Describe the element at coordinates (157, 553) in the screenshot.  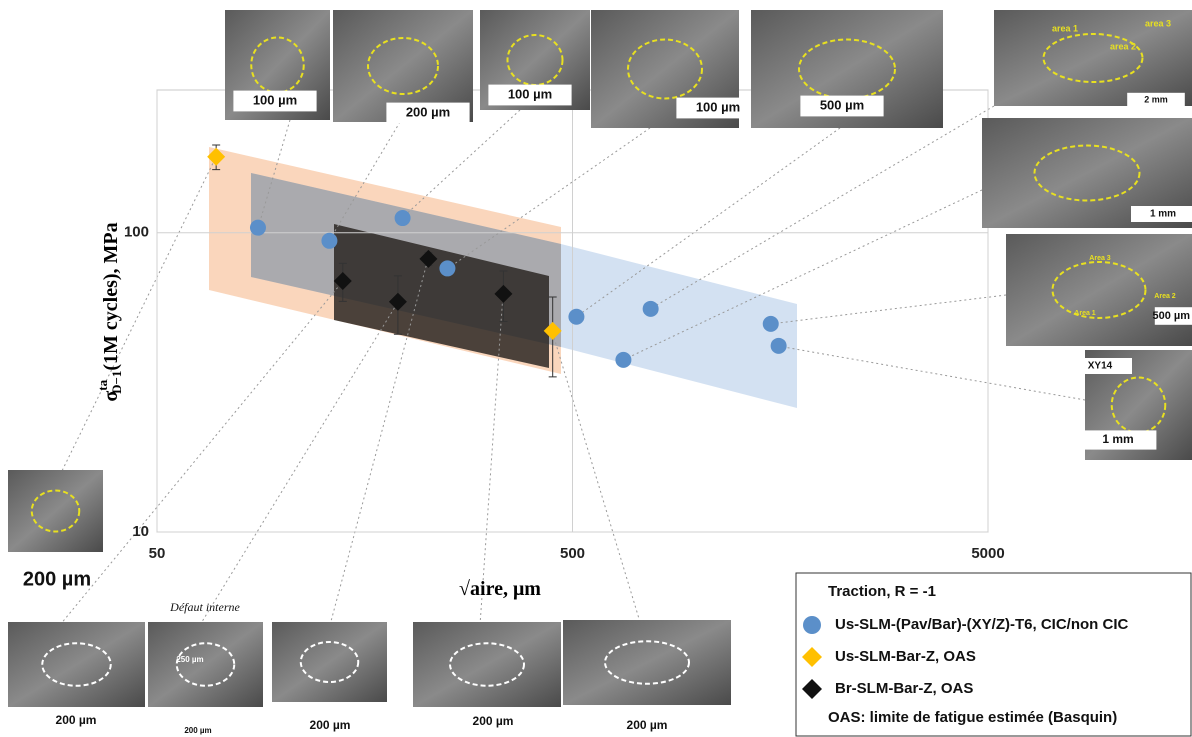
I see `x-tick-label: 50` at that location.